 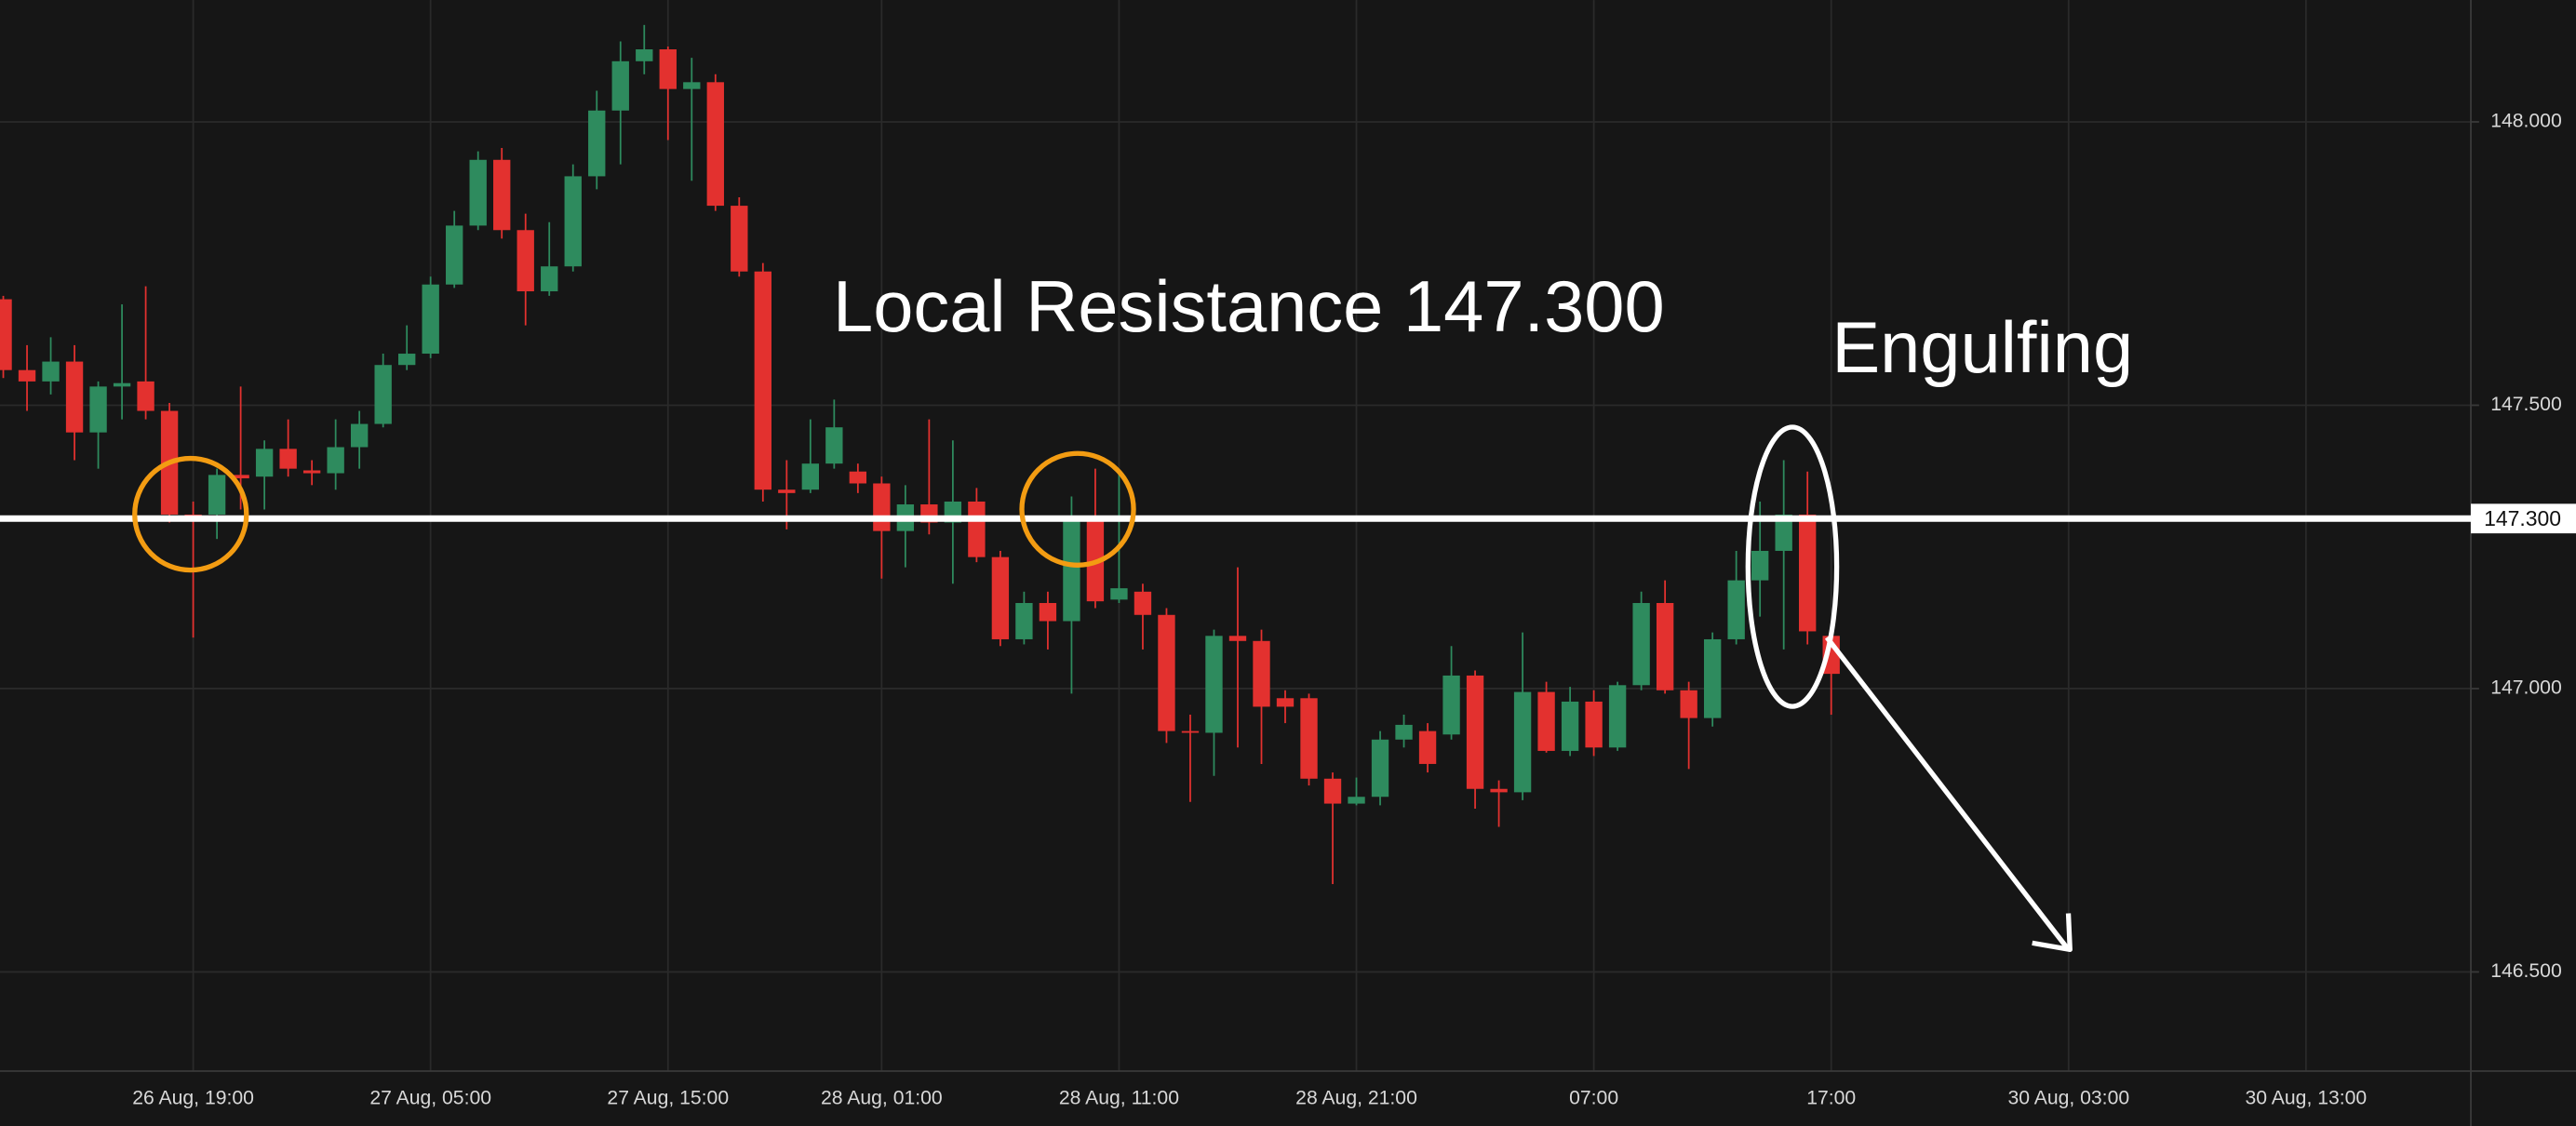 I want to click on x-tick-label: 27 Aug, 15:00, so click(x=668, y=1098).